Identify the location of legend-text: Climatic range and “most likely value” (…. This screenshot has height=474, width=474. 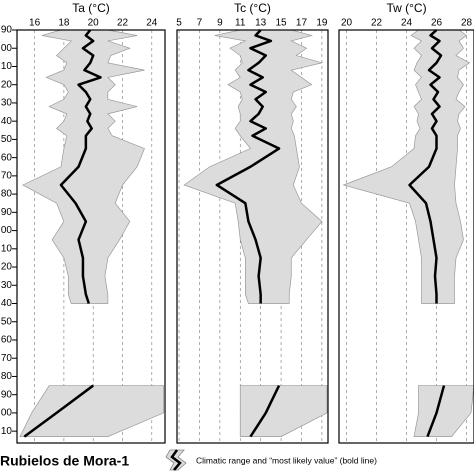
(286, 460).